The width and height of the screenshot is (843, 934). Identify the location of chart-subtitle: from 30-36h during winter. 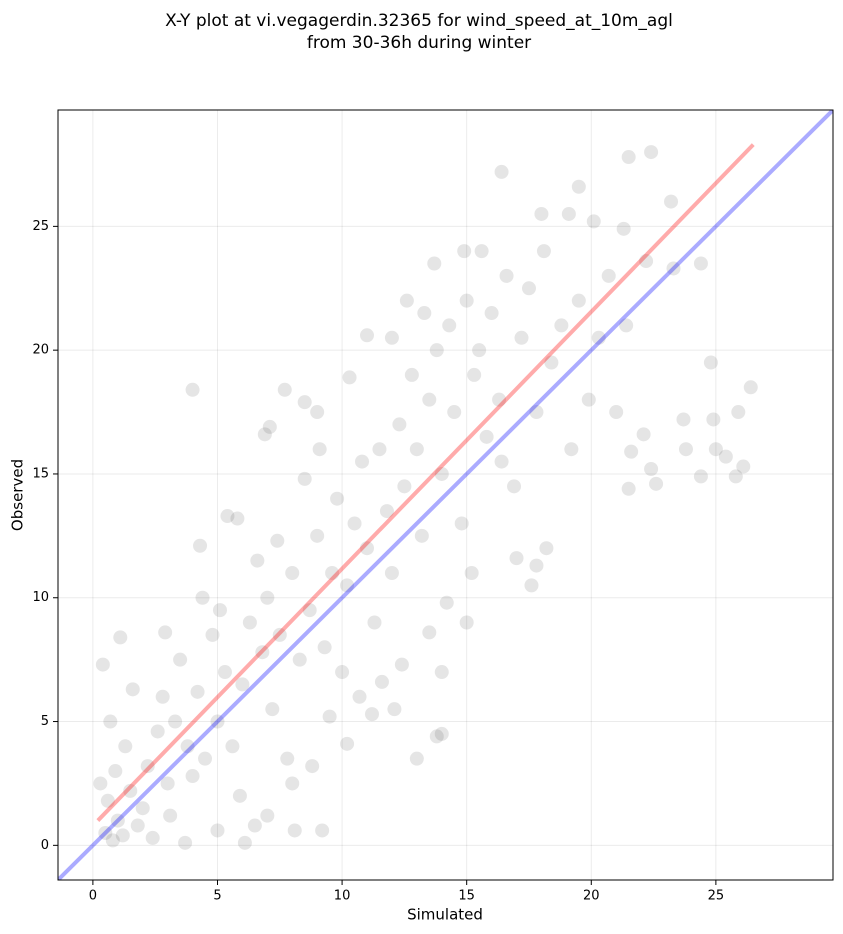
(419, 43).